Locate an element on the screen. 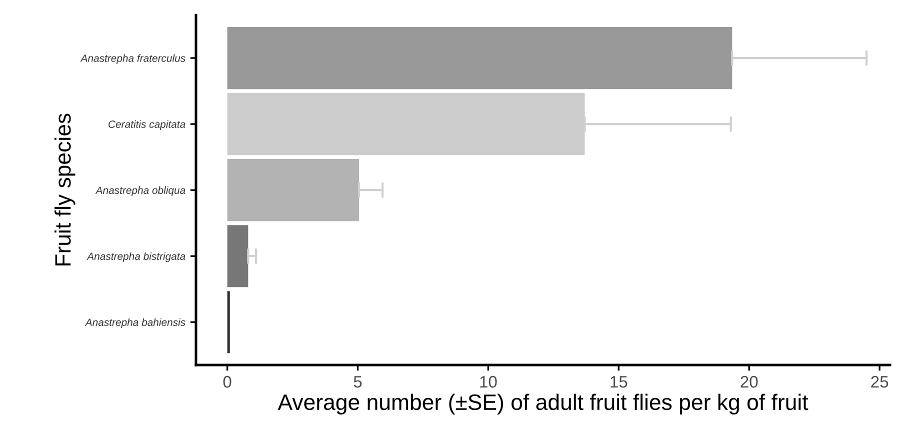 The image size is (899, 432). y-tick-label: Anastrepha bahiensis is located at coordinates (135, 323).